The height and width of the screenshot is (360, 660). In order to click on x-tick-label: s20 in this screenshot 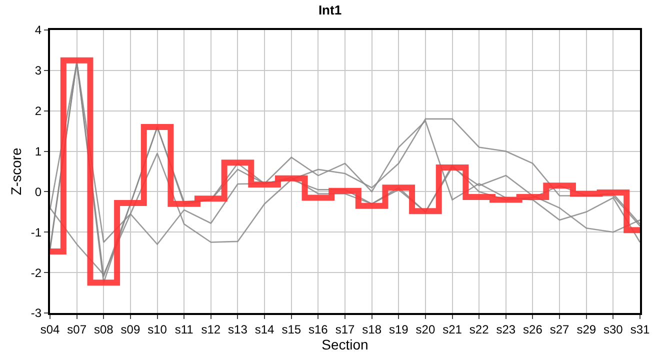, I will do `click(426, 329)`.